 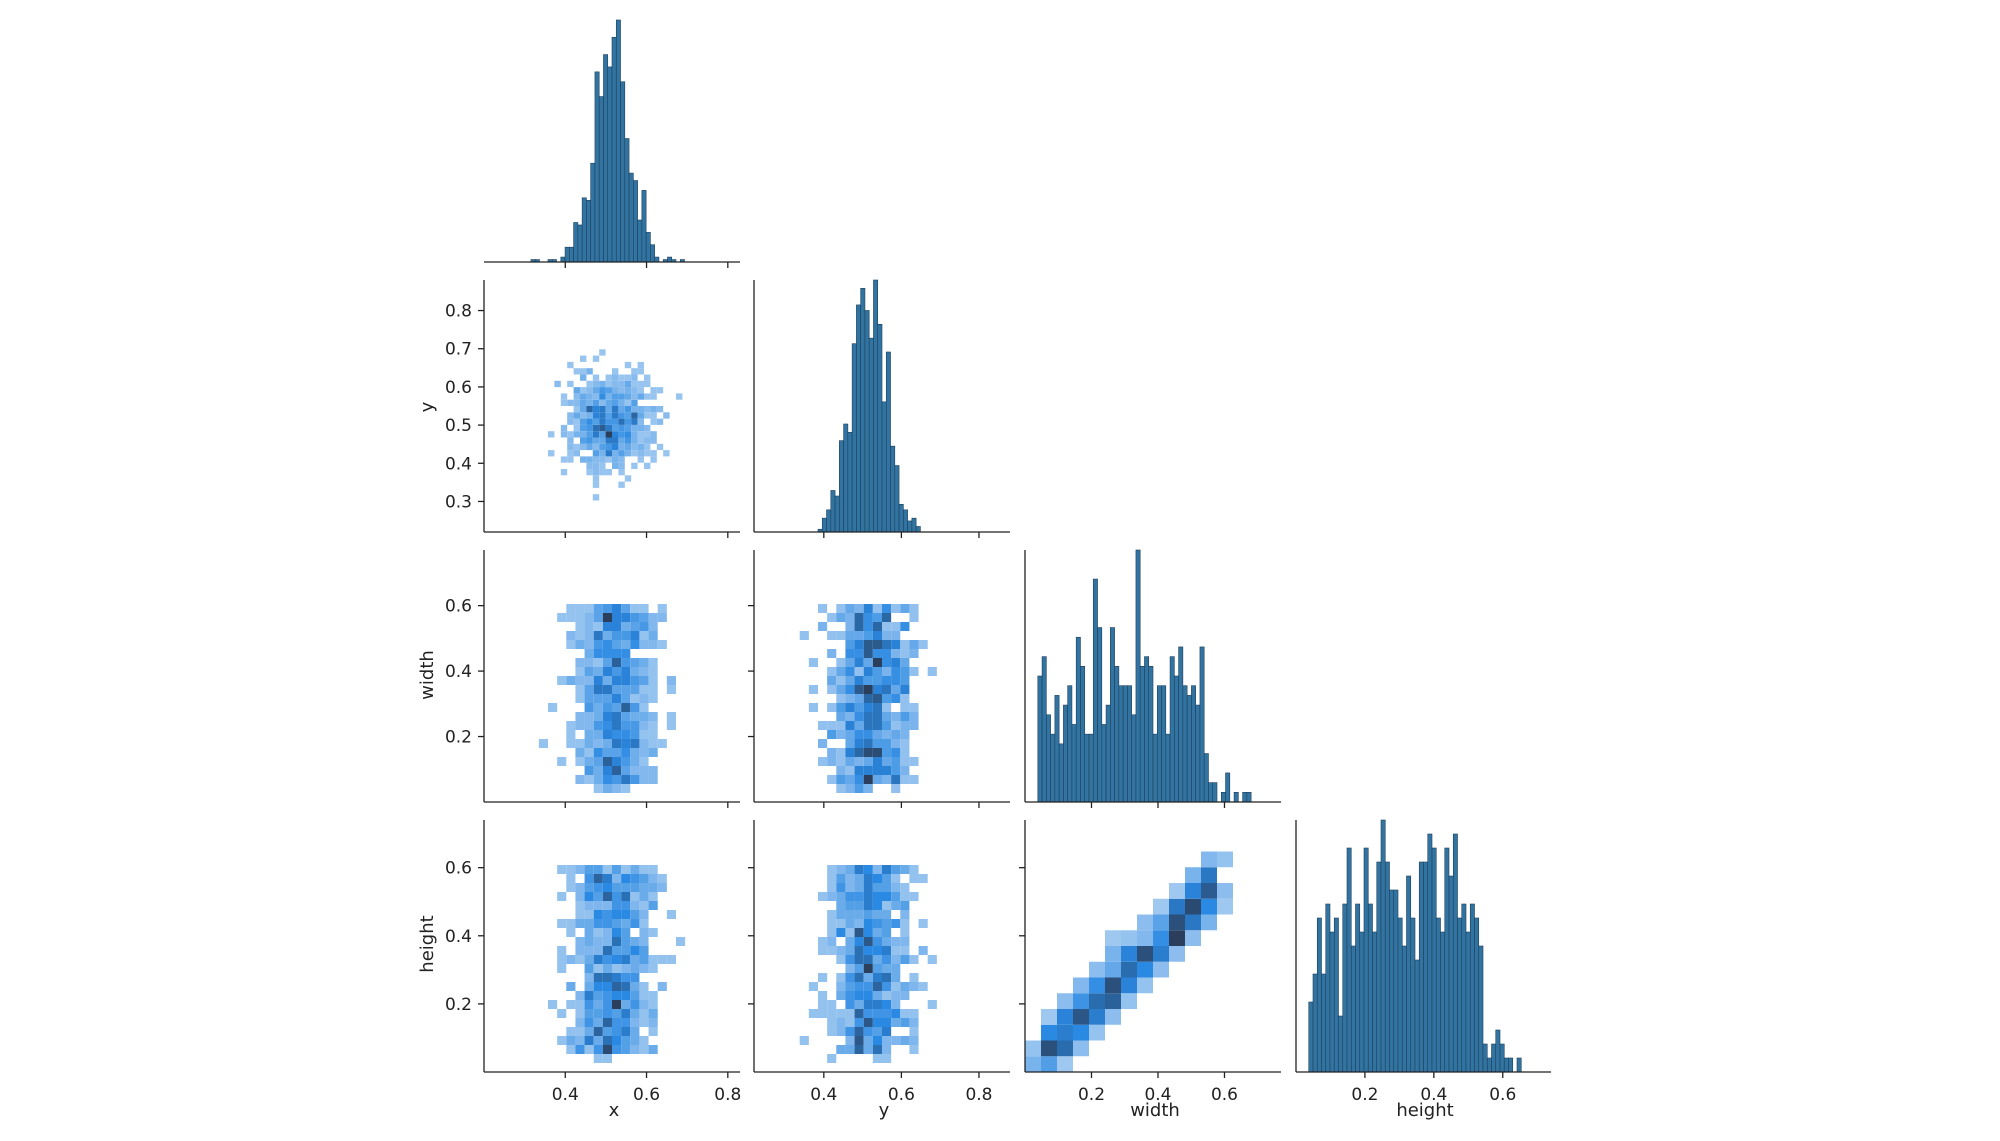 I want to click on y-tick-label-y: 0.8, so click(x=458, y=312).